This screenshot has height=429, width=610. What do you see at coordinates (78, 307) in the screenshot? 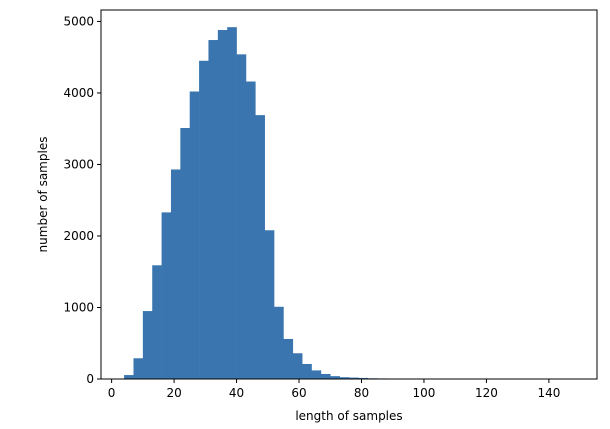
I see `y-tick-label: 1000` at bounding box center [78, 307].